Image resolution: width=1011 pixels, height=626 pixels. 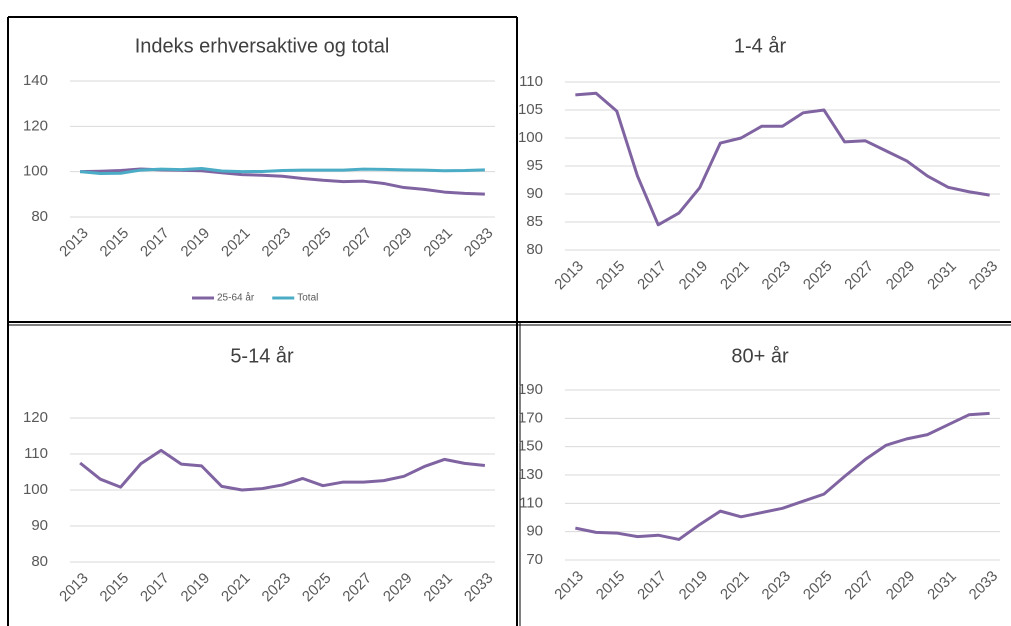 I want to click on y-tick-label: 105, so click(x=530, y=109).